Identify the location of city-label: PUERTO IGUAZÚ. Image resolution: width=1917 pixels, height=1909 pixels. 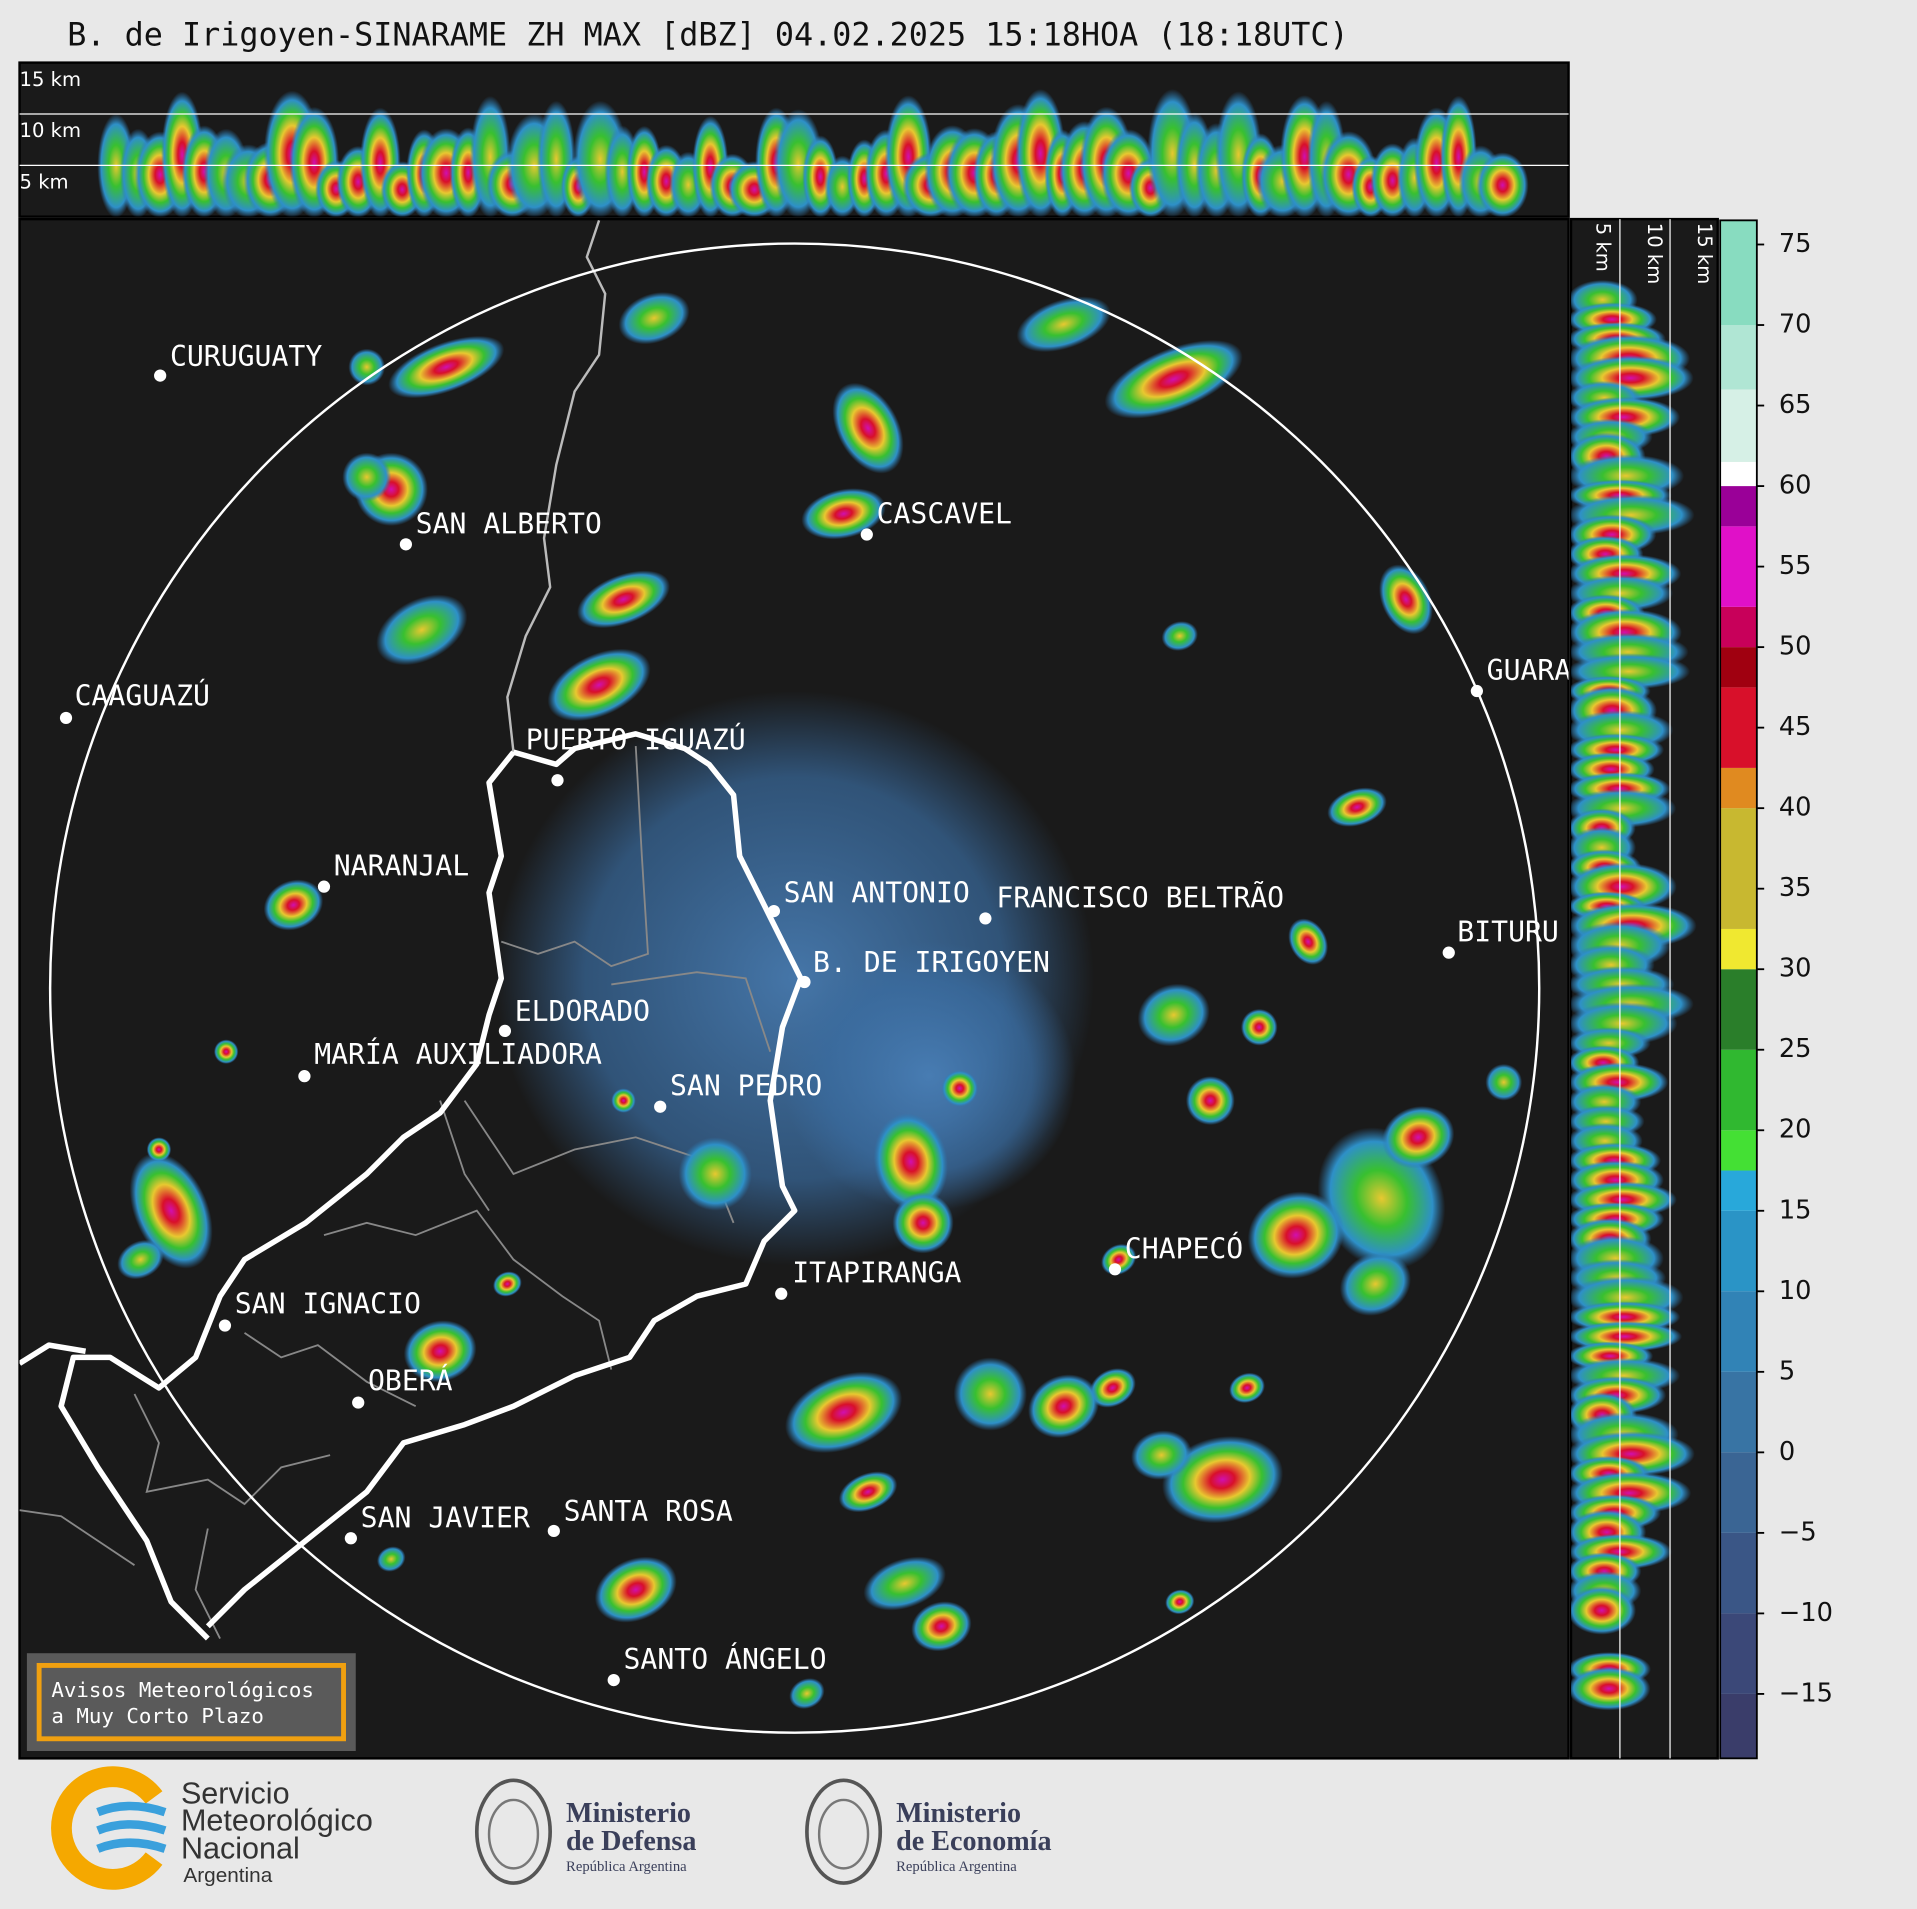
(636, 740).